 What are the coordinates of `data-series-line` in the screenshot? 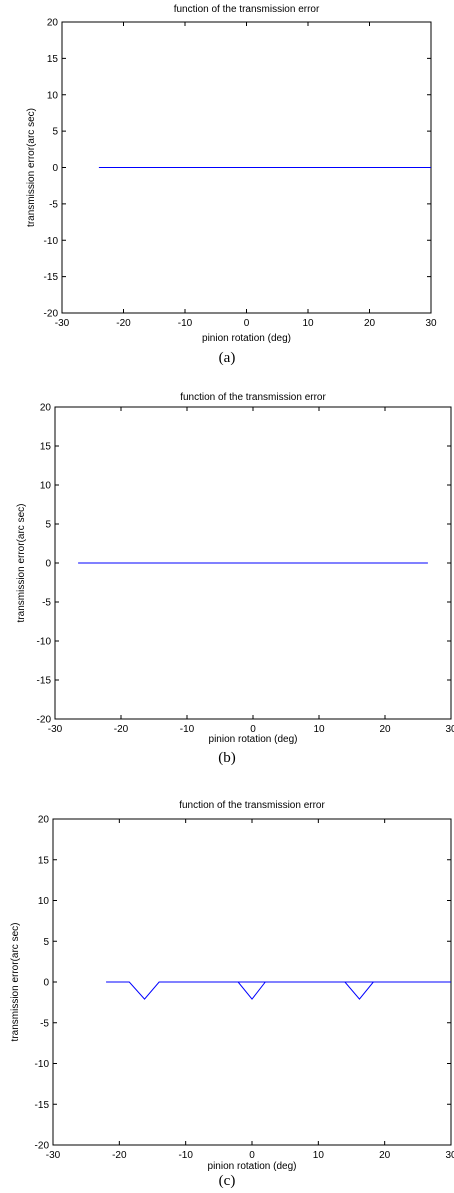 It's located at (278, 990).